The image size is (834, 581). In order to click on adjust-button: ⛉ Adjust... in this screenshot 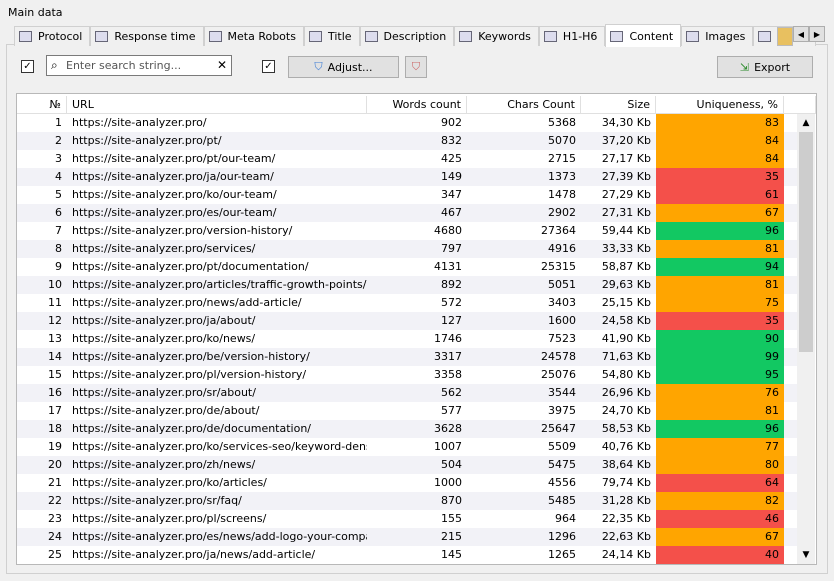, I will do `click(343, 67)`.